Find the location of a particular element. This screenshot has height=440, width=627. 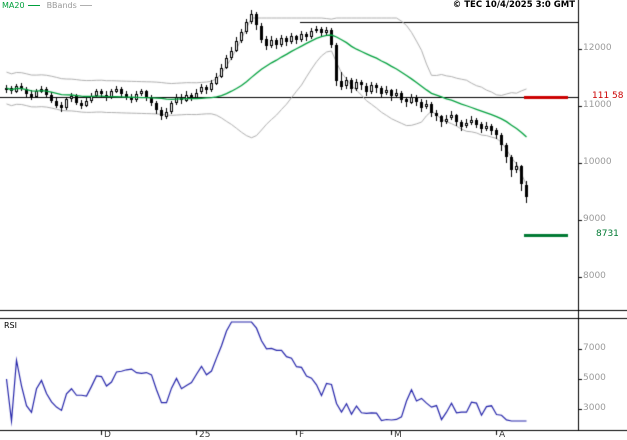

resistance-level-label: 111 58 is located at coordinates (608, 96).